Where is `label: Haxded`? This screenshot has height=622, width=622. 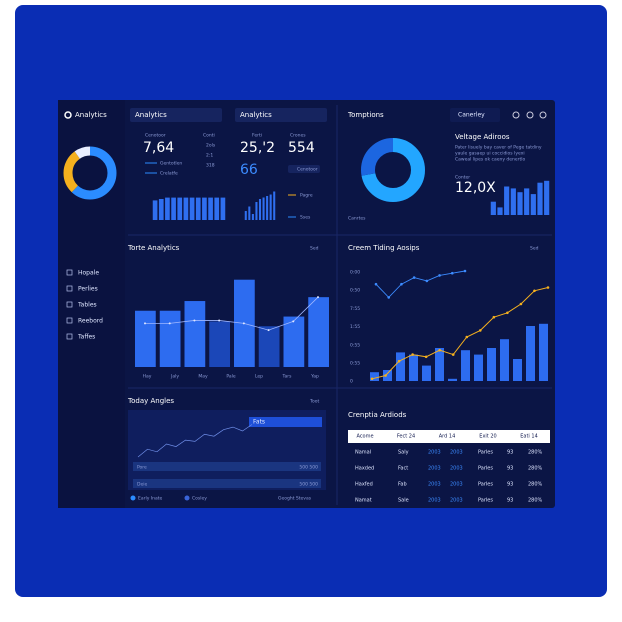
label: Haxded is located at coordinates (364, 469).